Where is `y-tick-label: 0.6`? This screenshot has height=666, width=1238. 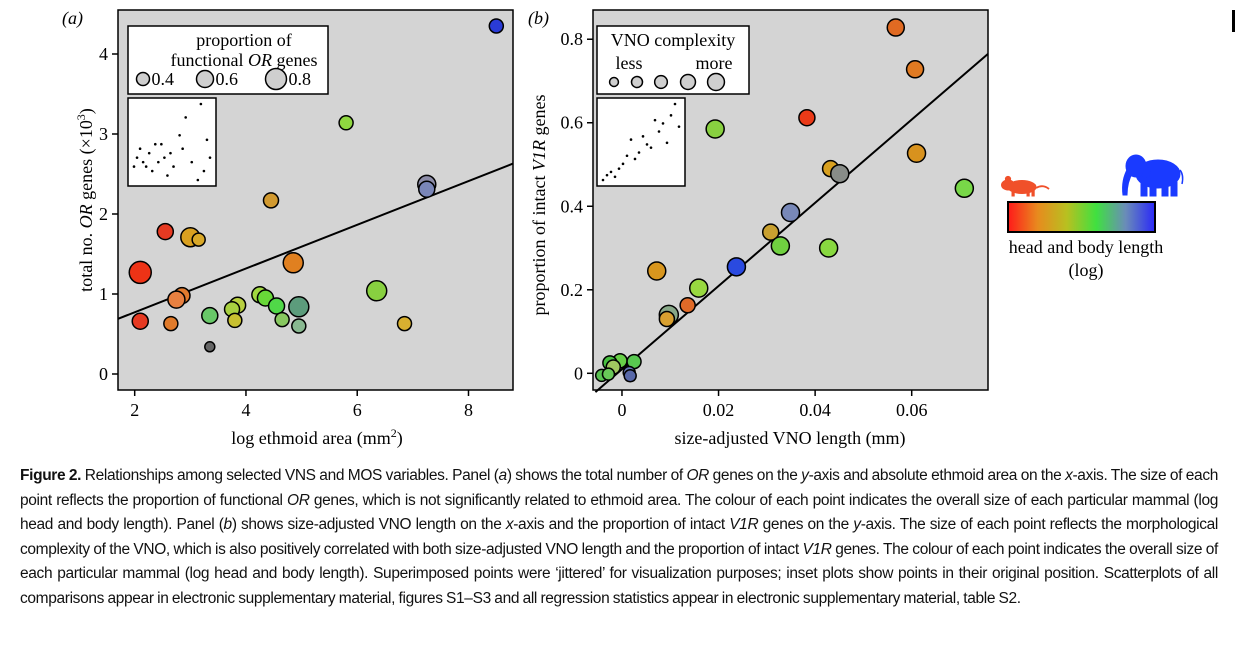
y-tick-label: 0.6 is located at coordinates (572, 123).